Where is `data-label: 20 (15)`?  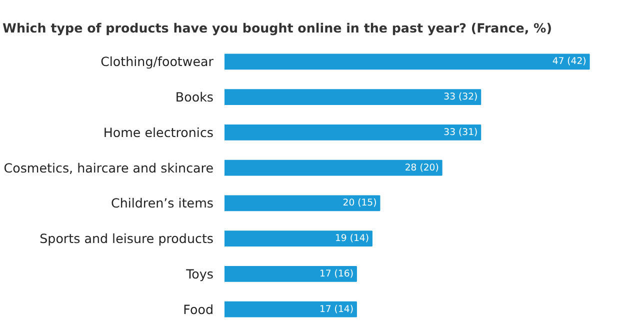
data-label: 20 (15) is located at coordinates (359, 203).